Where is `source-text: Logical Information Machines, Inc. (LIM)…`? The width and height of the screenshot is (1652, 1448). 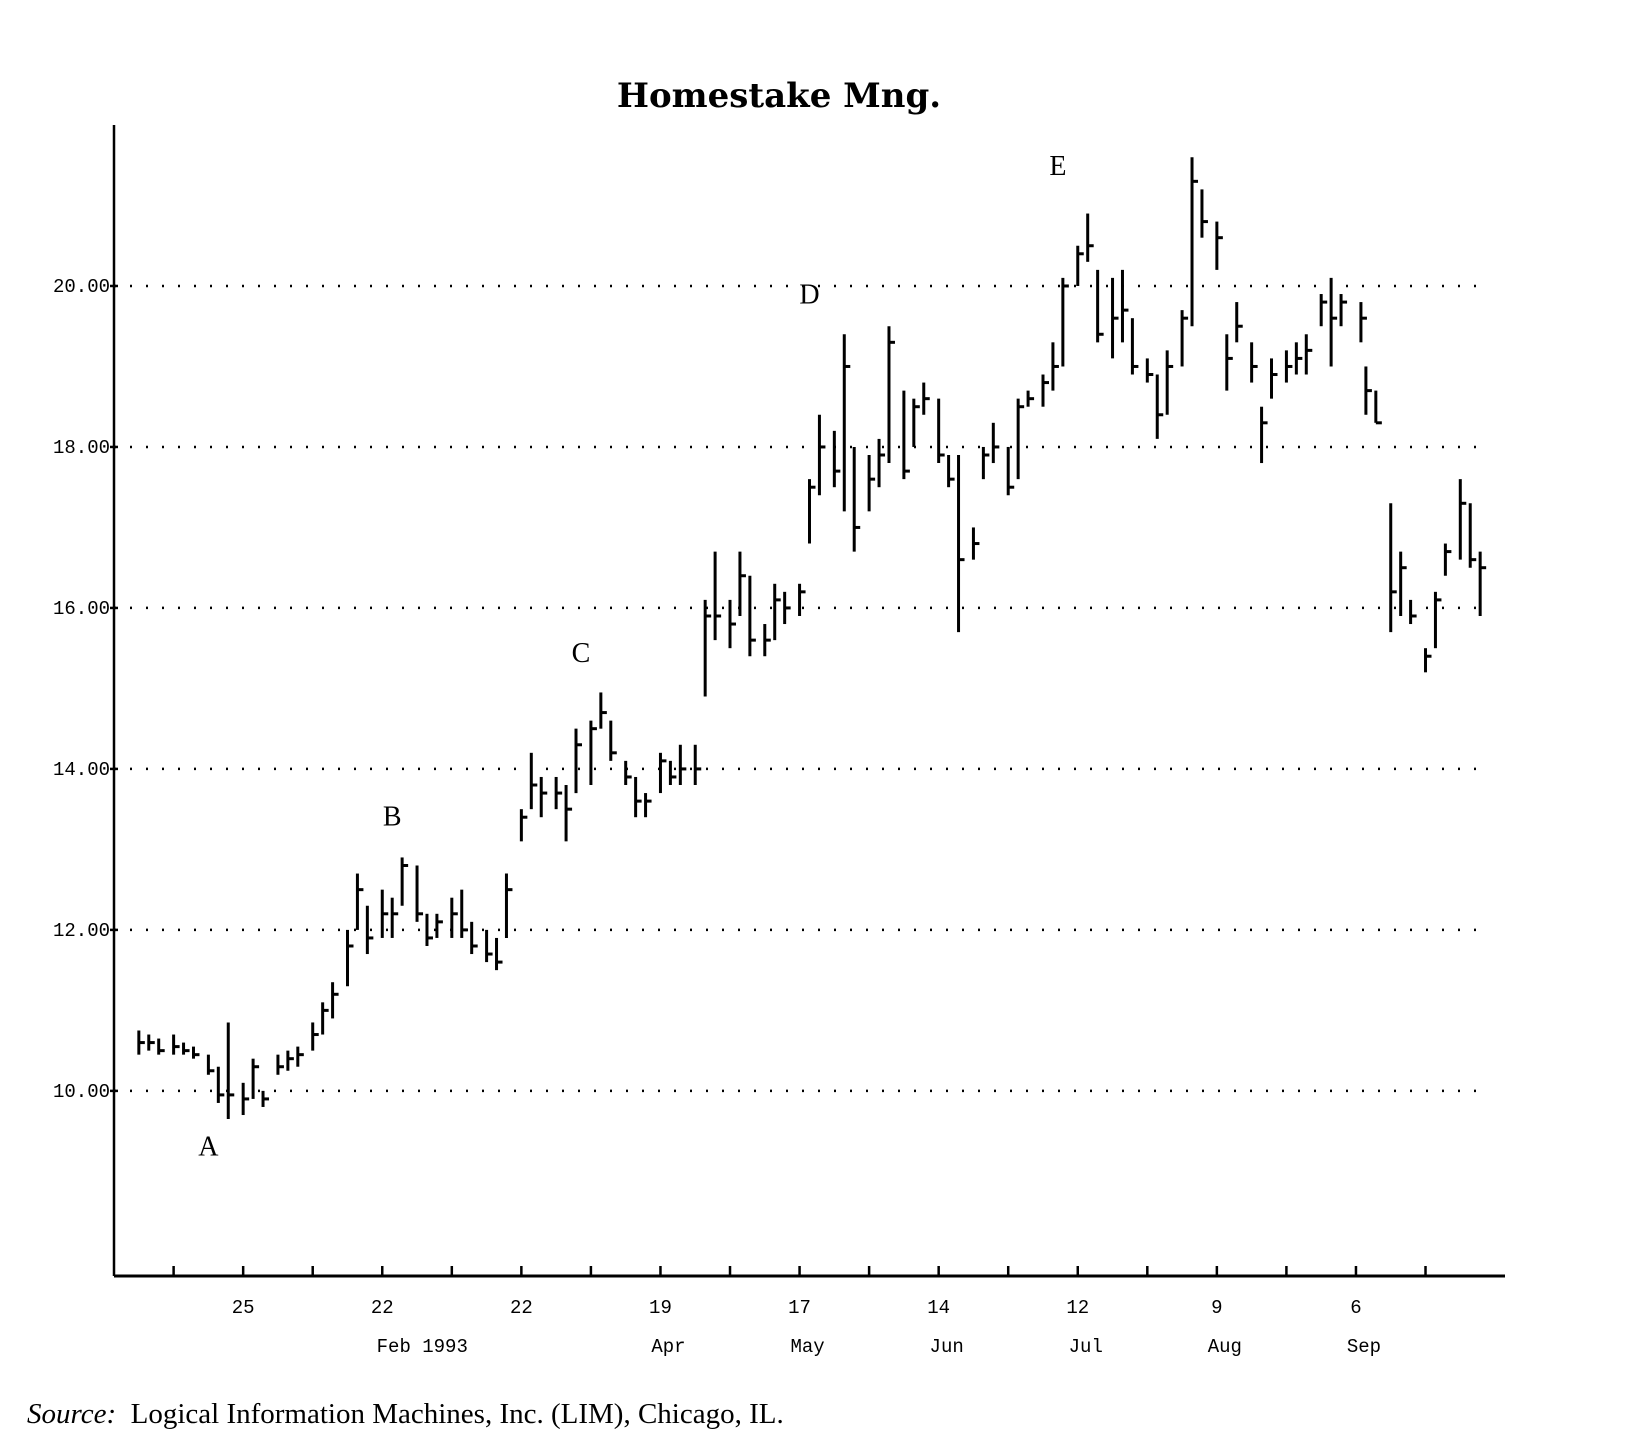 source-text: Logical Information Machines, Inc. (LIM)… is located at coordinates (457, 1414).